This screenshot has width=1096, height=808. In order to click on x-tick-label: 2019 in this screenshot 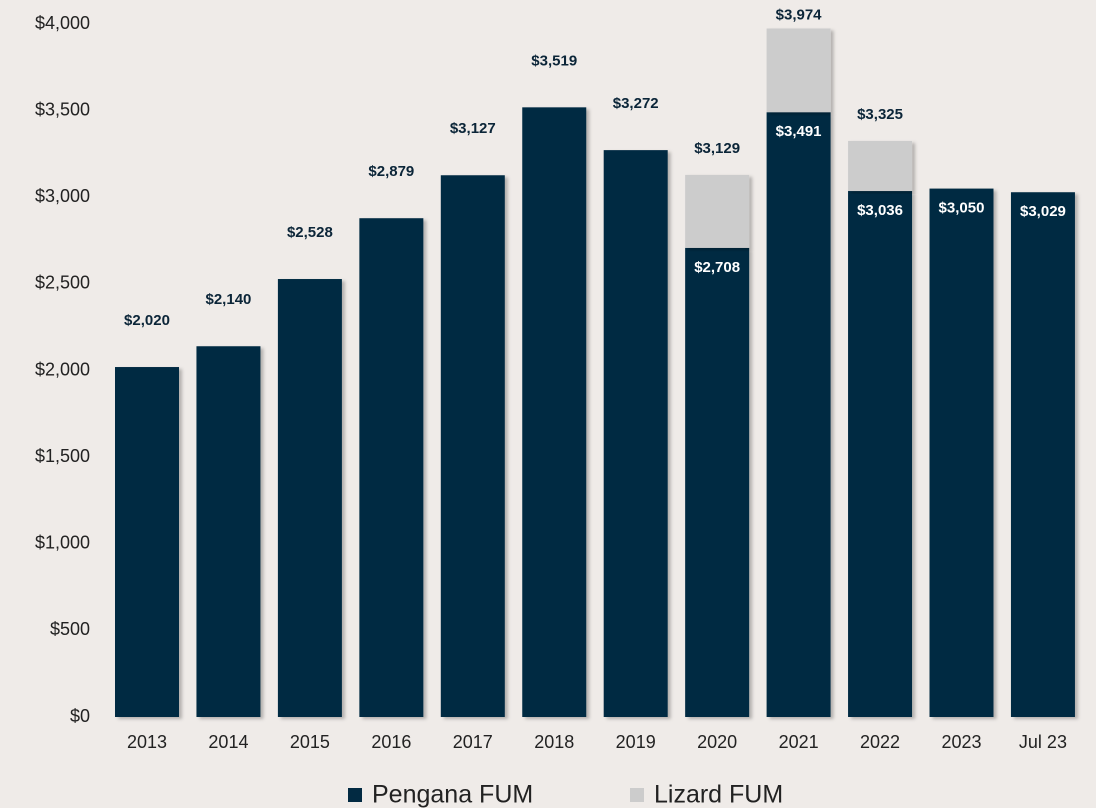, I will do `click(636, 742)`.